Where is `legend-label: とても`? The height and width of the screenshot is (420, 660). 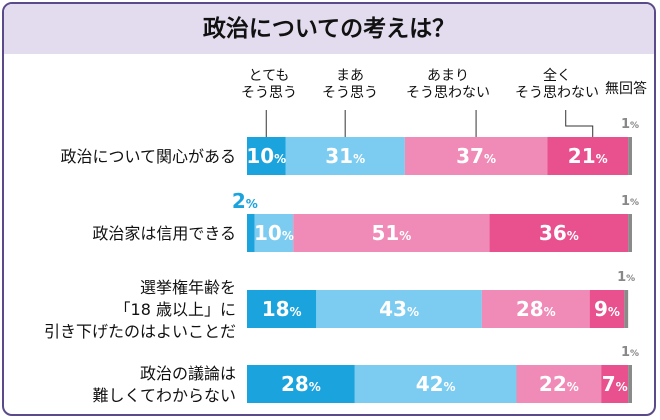 legend-label: とても is located at coordinates (269, 76).